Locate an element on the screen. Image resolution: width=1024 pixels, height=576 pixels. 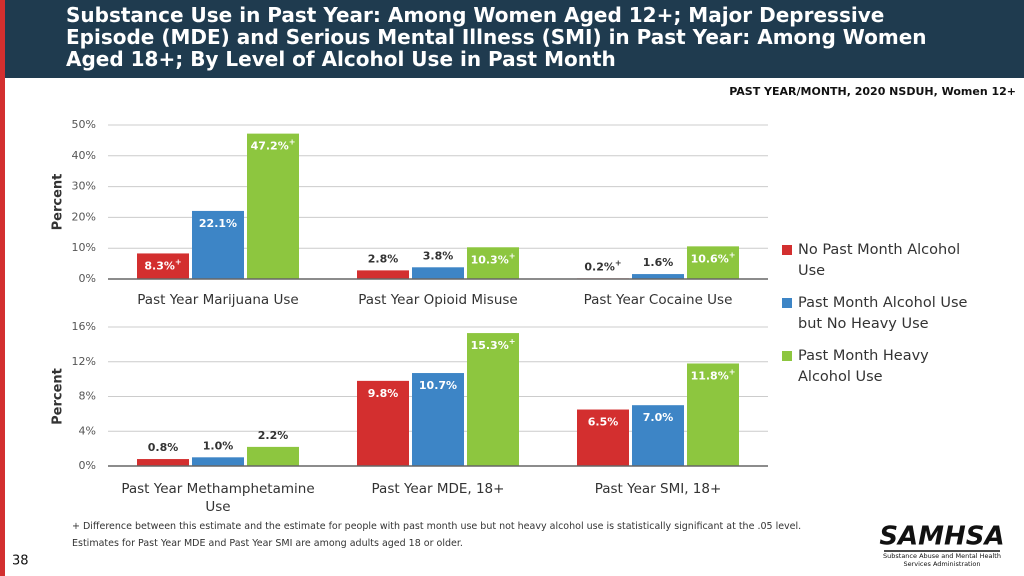
legend-label: Past Month Heavy Alcohol Use is located at coordinates (863, 366).